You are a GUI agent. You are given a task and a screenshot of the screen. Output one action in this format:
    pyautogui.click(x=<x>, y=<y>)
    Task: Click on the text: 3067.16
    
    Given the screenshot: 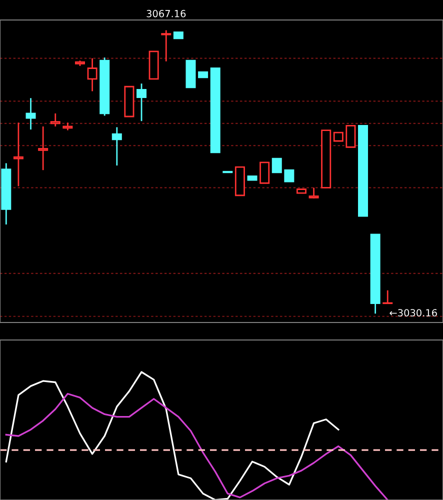 What is the action you would take?
    pyautogui.click(x=166, y=14)
    